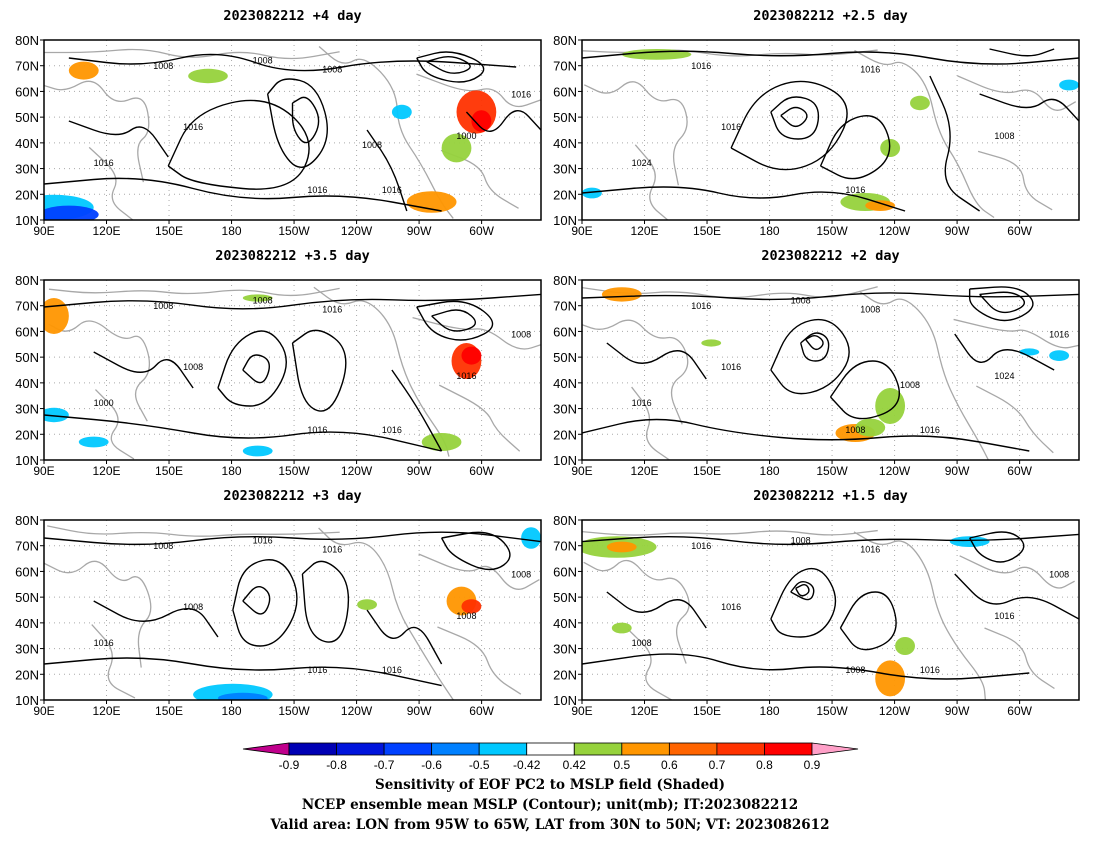 Image resolution: width=1100 pixels, height=850 pixels. I want to click on panel-title: 2023082212 +3 day, so click(292, 496).